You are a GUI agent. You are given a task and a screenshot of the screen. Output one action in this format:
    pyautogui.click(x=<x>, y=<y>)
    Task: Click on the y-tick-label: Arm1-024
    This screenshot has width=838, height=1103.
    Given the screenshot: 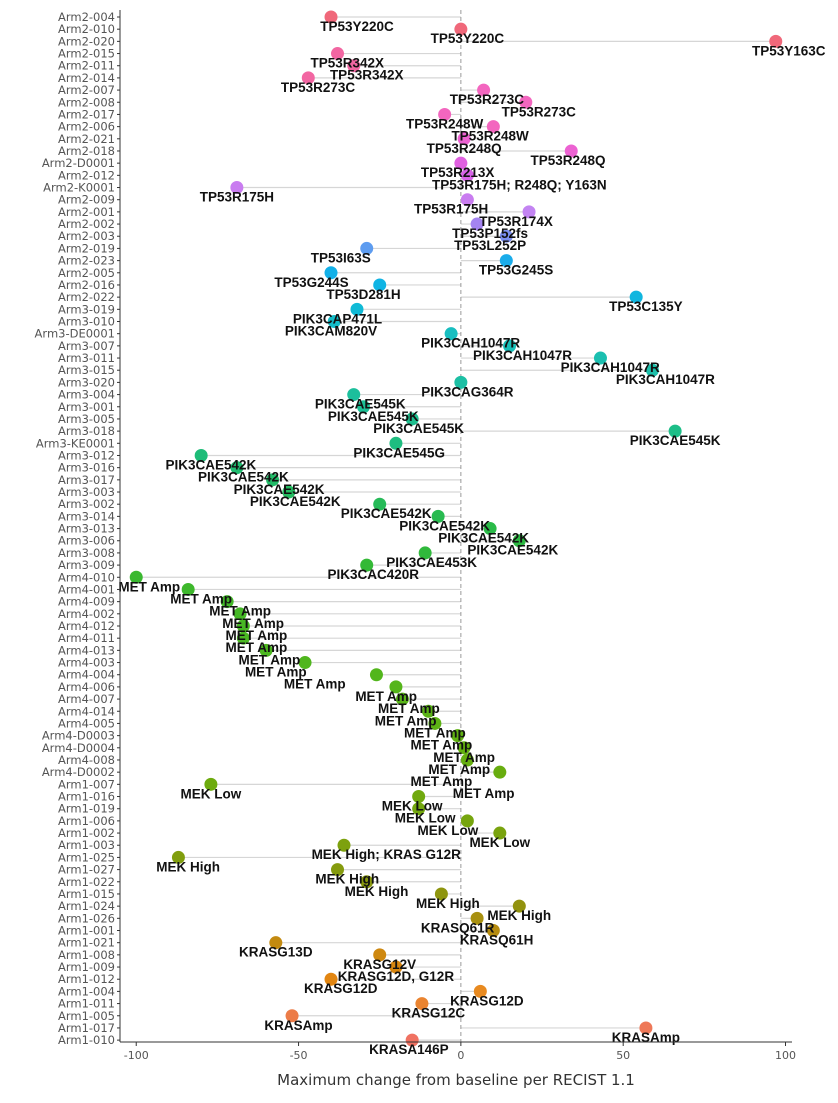 What is the action you would take?
    pyautogui.click(x=86, y=906)
    